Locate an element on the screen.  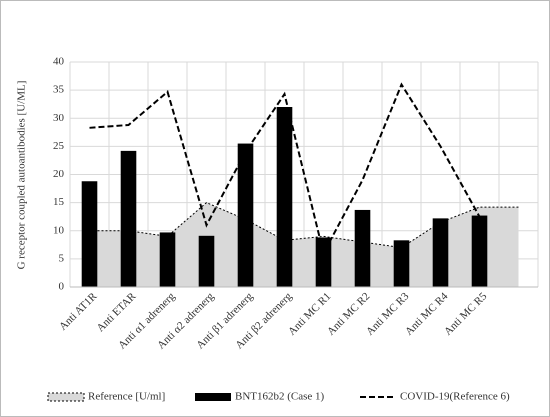
y-tick-label: 30 is located at coordinates (59, 118).